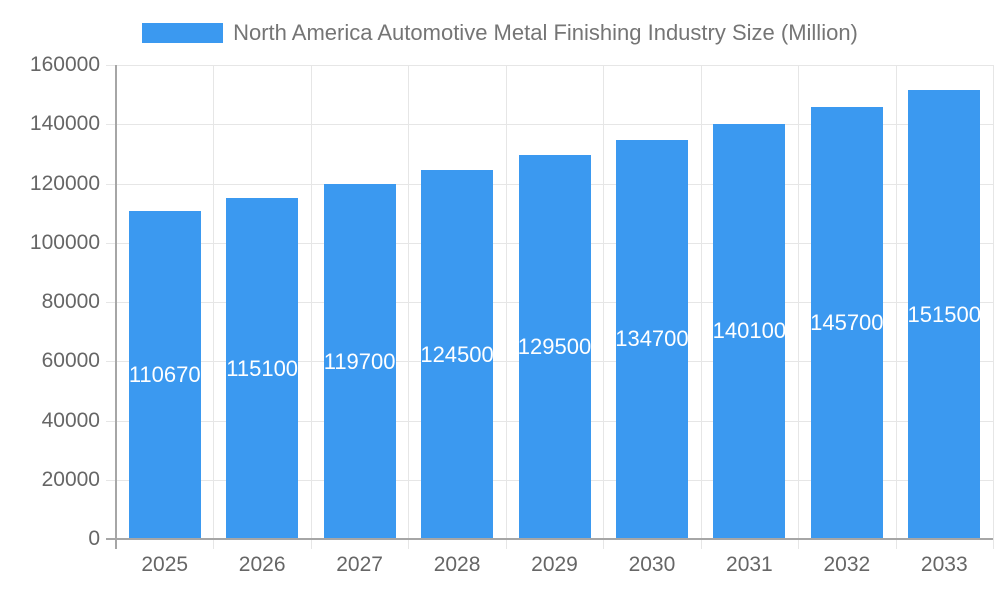 The width and height of the screenshot is (1000, 600). Describe the element at coordinates (116, 307) in the screenshot. I see `y-axis-line` at that location.